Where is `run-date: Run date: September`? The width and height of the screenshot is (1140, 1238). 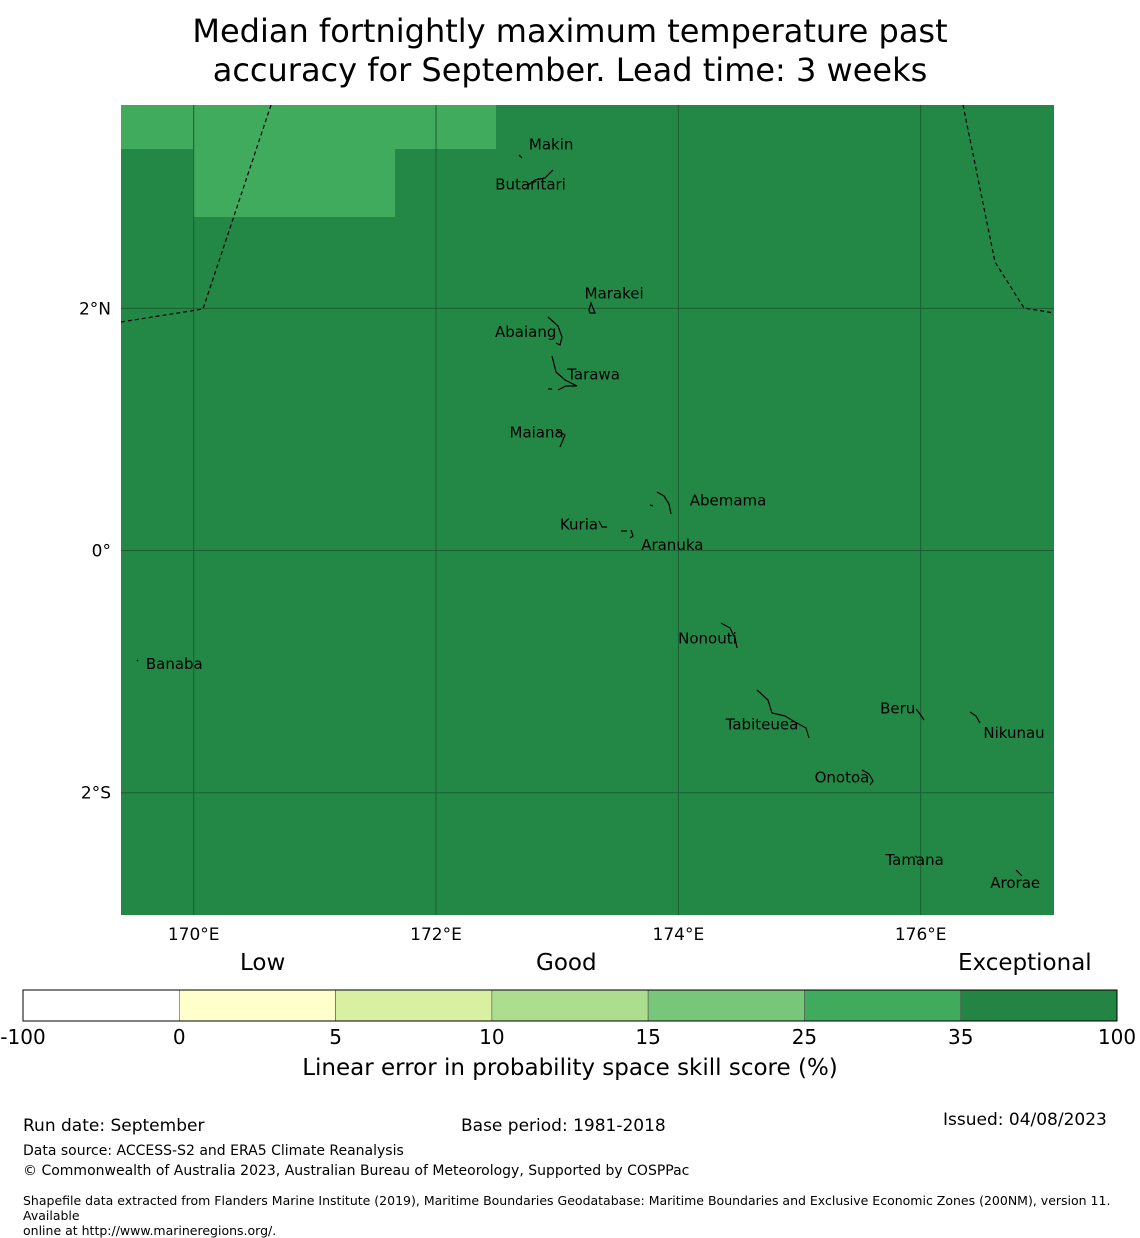 run-date: Run date: September is located at coordinates (114, 1126).